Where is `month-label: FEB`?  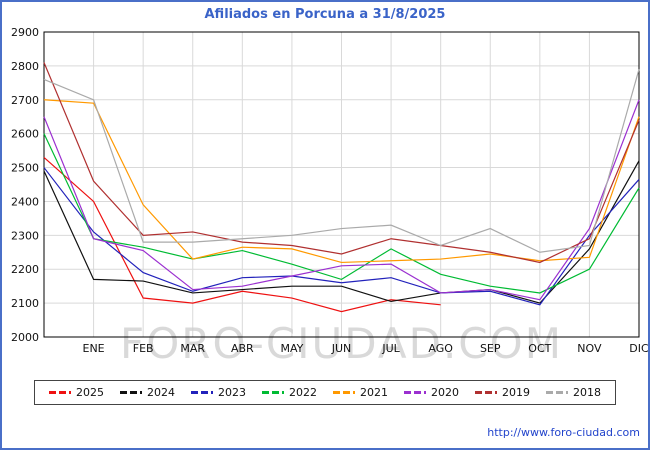 month-label: FEB is located at coordinates (143, 348).